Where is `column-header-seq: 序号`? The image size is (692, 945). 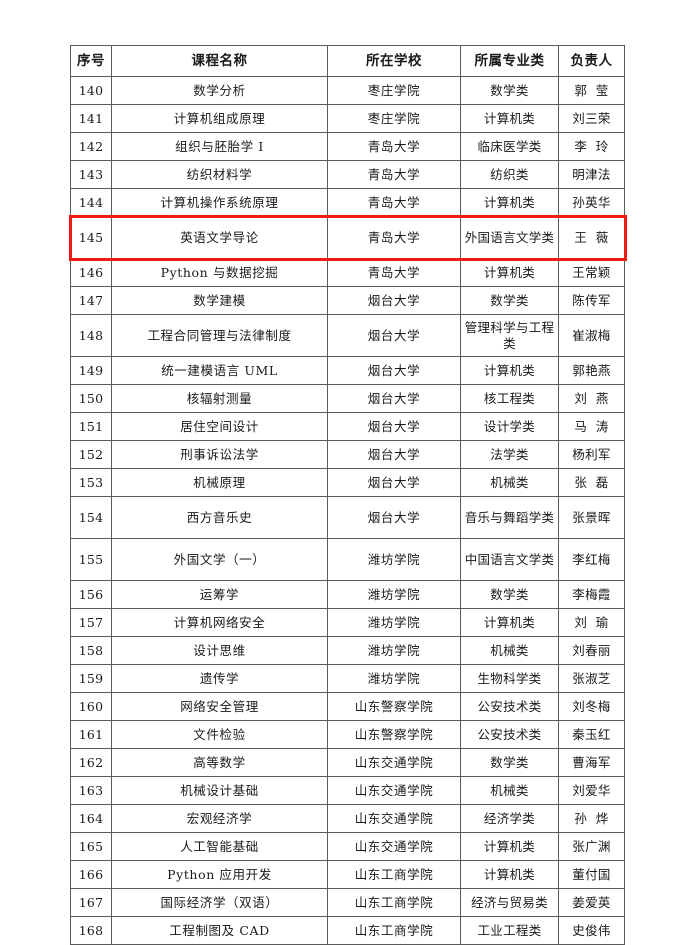
column-header-seq: 序号 is located at coordinates (91, 61).